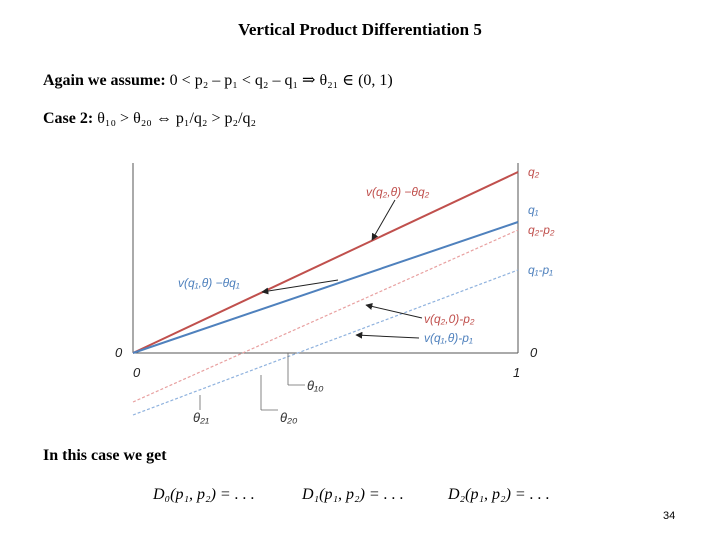 The width and height of the screenshot is (720, 540). What do you see at coordinates (300, 287) in the screenshot?
I see `arrow-v-q1` at bounding box center [300, 287].